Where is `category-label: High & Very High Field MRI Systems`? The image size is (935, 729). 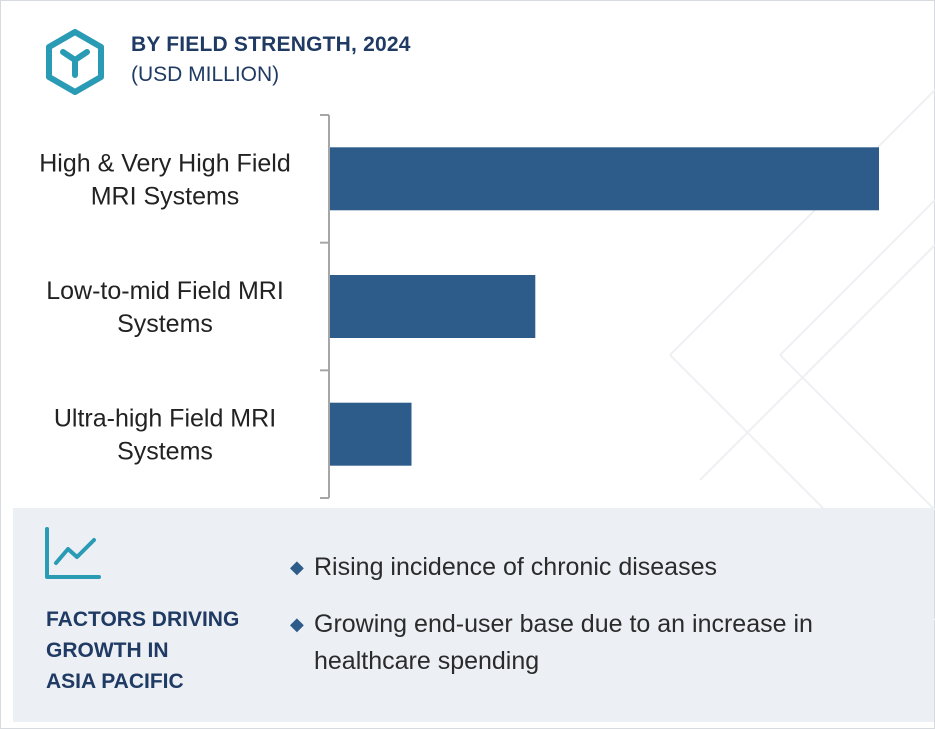 category-label: High & Very High Field MRI Systems is located at coordinates (165, 179).